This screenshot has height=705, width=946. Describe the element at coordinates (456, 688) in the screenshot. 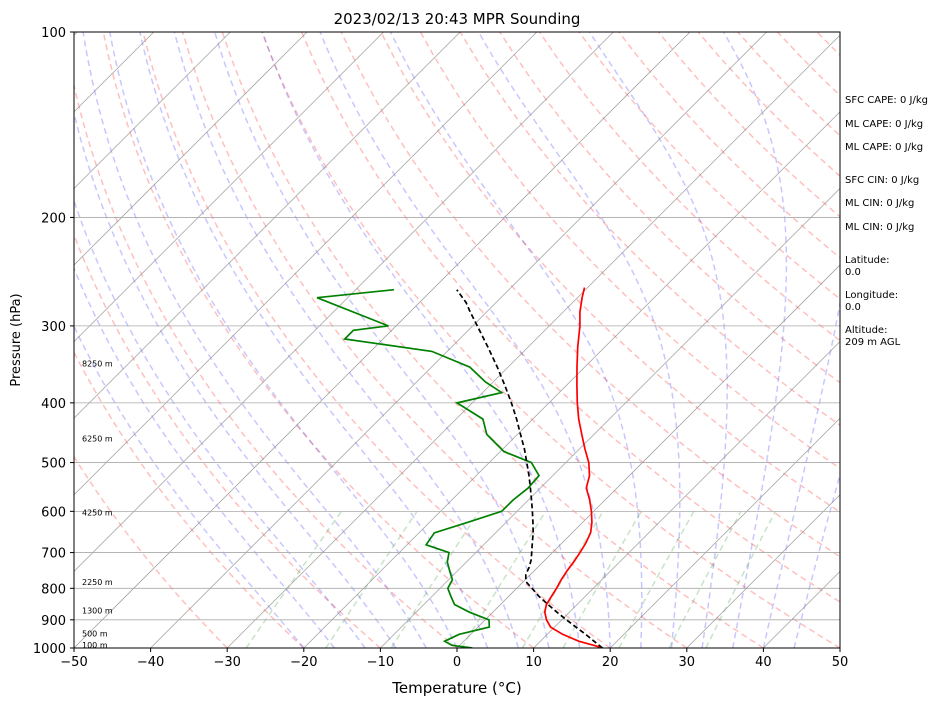

I see `x-axis-label: Temperature (°C)` at that location.